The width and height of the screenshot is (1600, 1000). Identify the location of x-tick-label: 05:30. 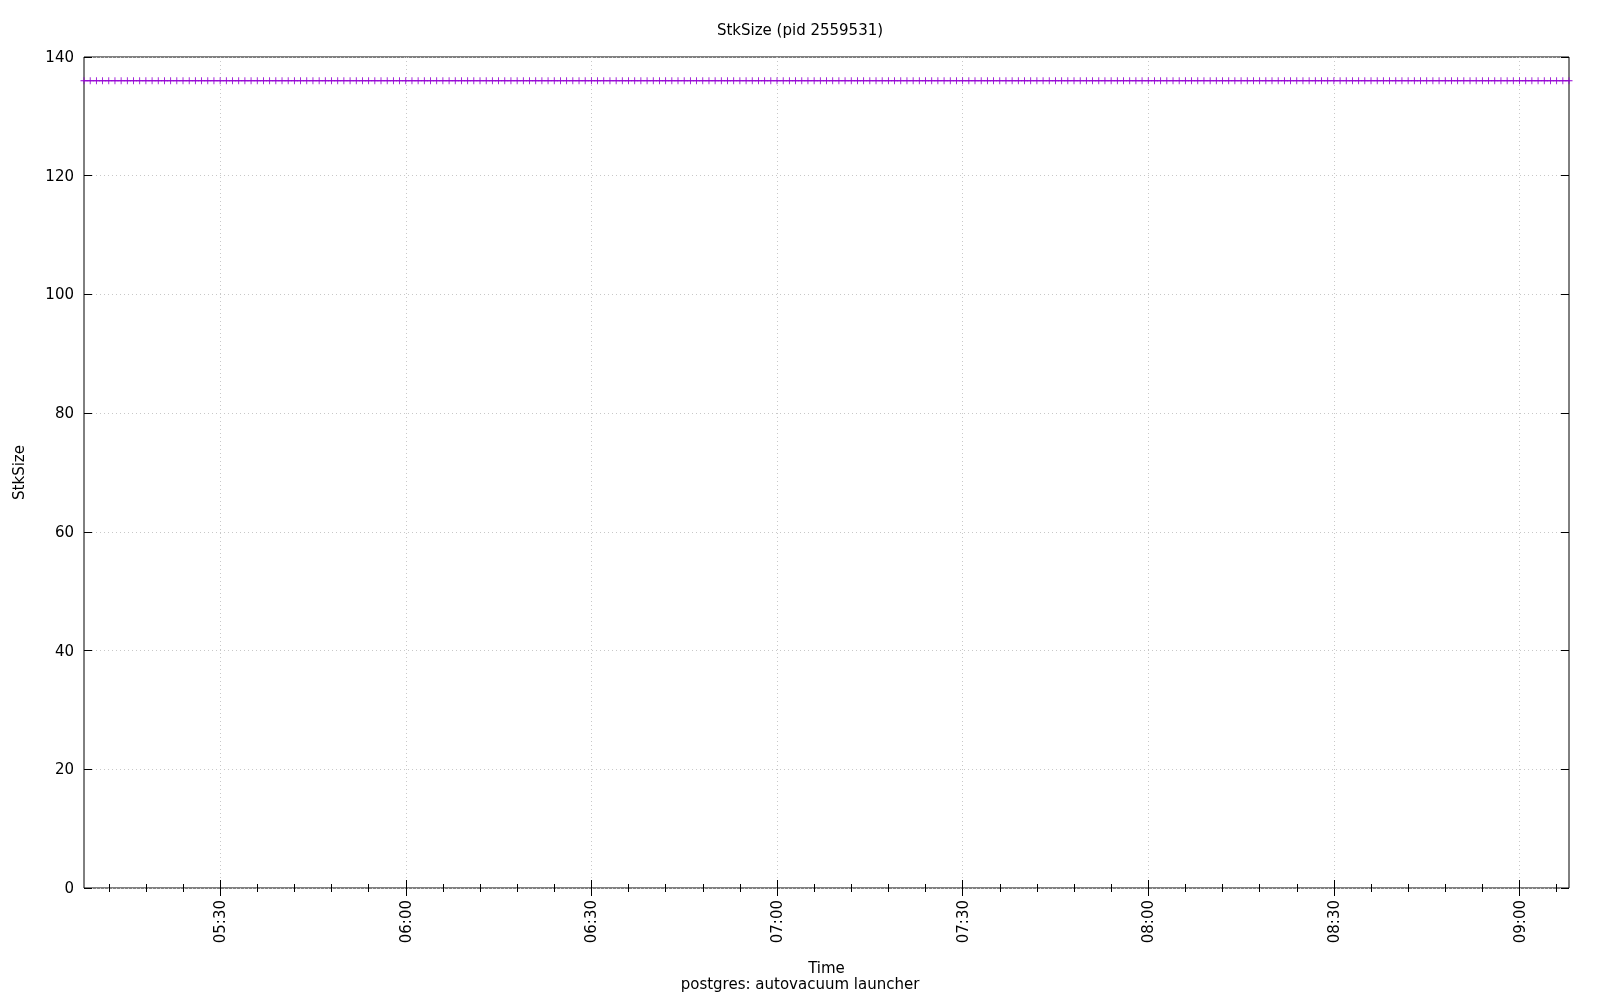
(220, 922).